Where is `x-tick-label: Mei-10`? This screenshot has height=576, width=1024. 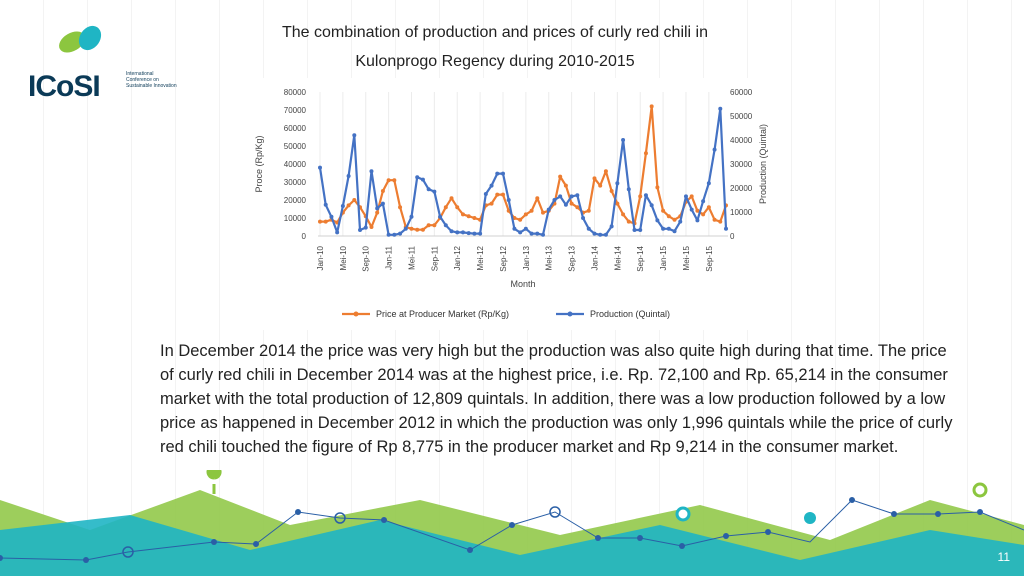
x-tick-label: Mei-10 is located at coordinates (343, 257).